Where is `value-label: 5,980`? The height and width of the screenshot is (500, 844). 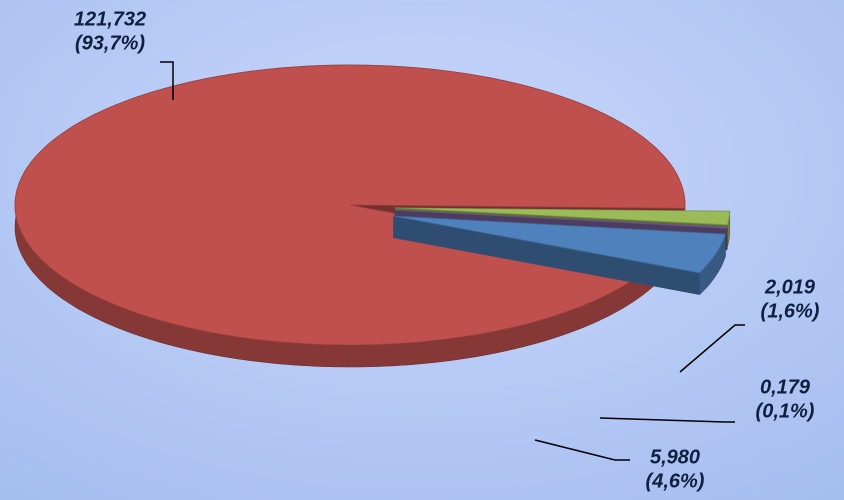 value-label: 5,980 is located at coordinates (675, 457).